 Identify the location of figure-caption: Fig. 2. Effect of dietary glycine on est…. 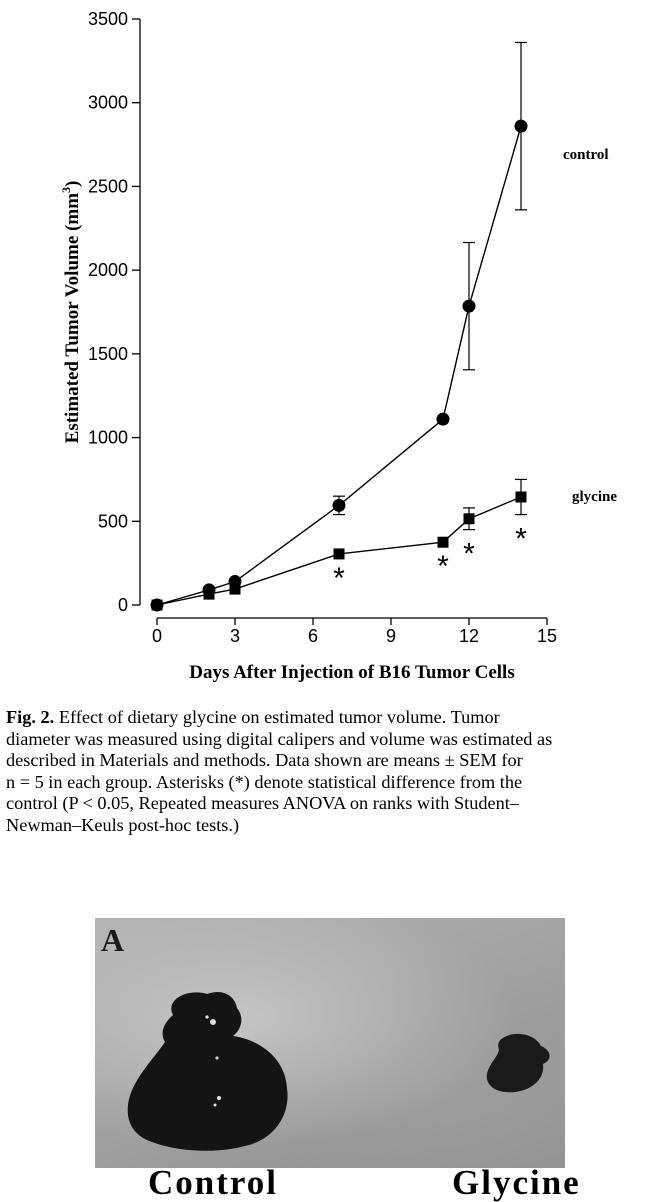
(333, 771).